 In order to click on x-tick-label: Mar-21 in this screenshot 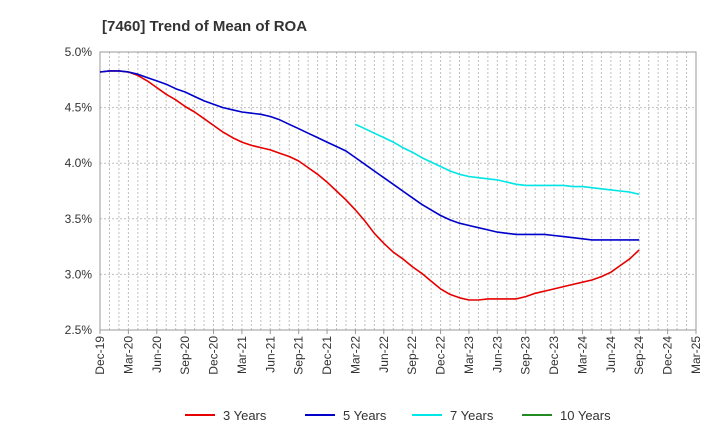, I will do `click(242, 355)`.